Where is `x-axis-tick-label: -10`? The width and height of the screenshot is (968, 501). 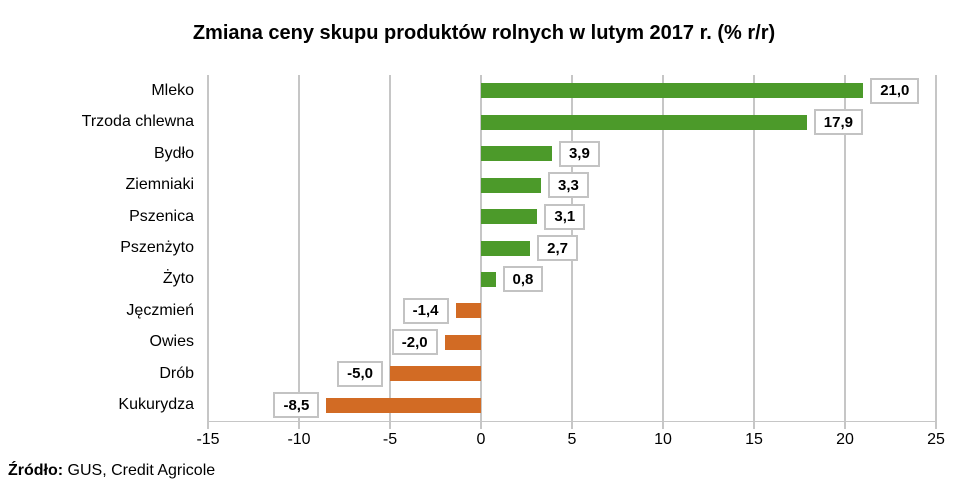 x-axis-tick-label: -10 is located at coordinates (299, 439).